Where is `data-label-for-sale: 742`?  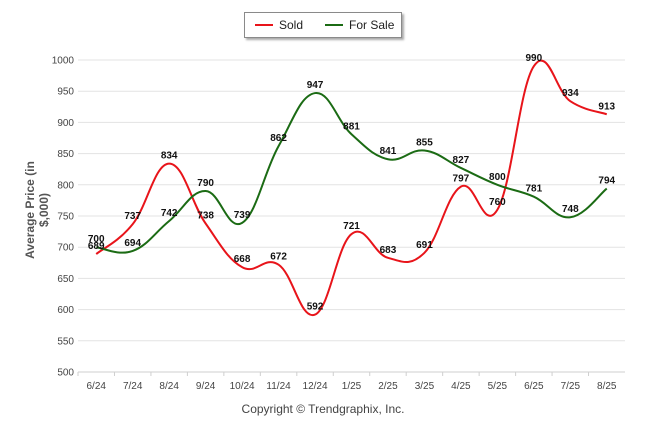
data-label-for-sale: 742 is located at coordinates (169, 213).